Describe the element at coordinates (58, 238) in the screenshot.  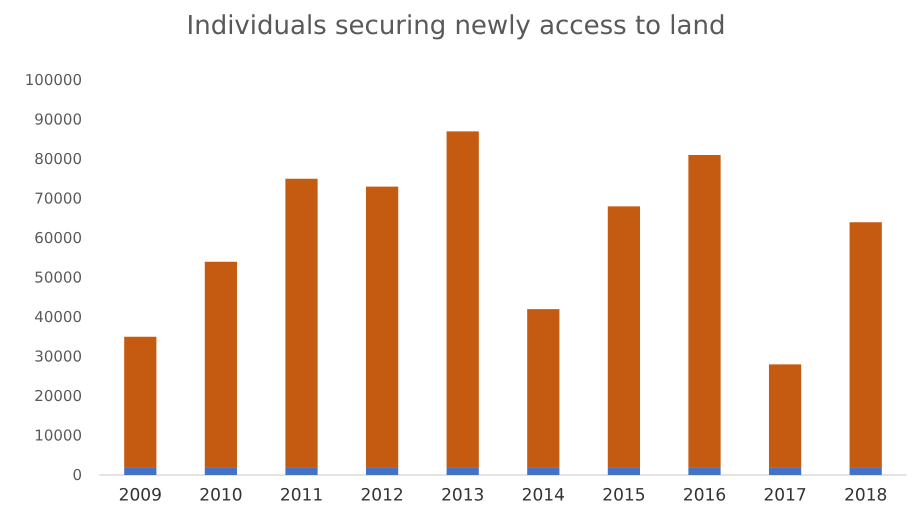
I see `y-tick-label: 60000` at that location.